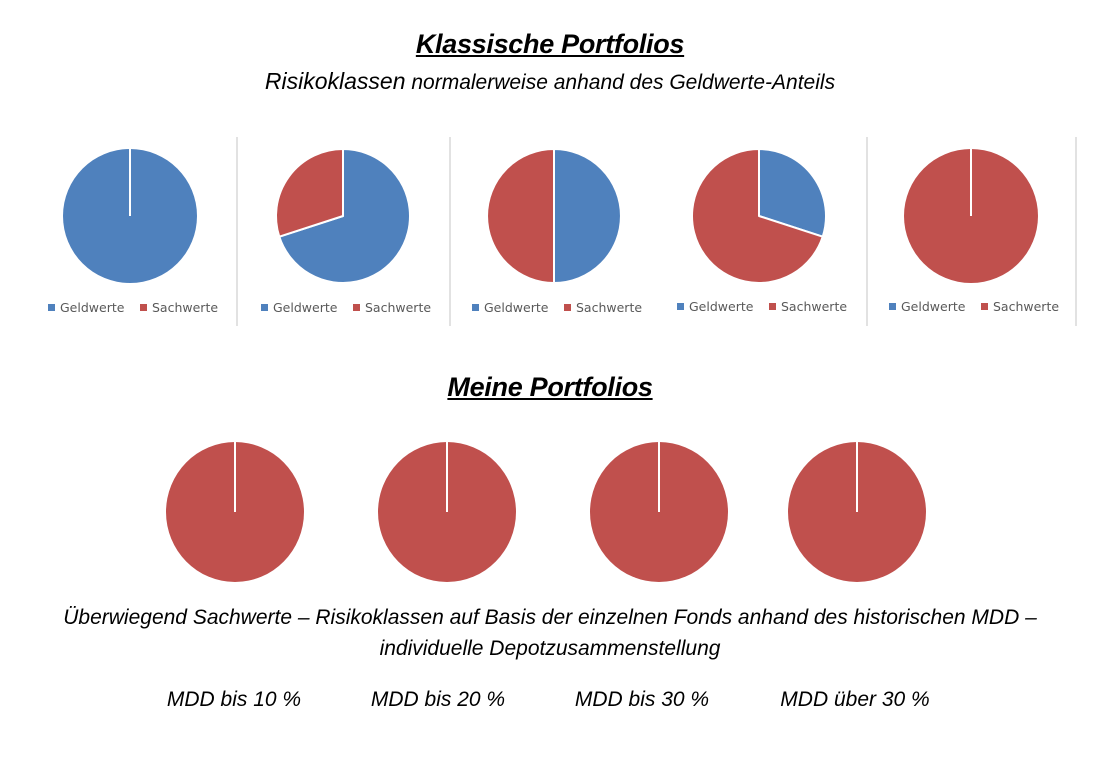  Describe the element at coordinates (974, 231) in the screenshot. I see `pie-chart-5: Geldwerte Sachwerte` at that location.